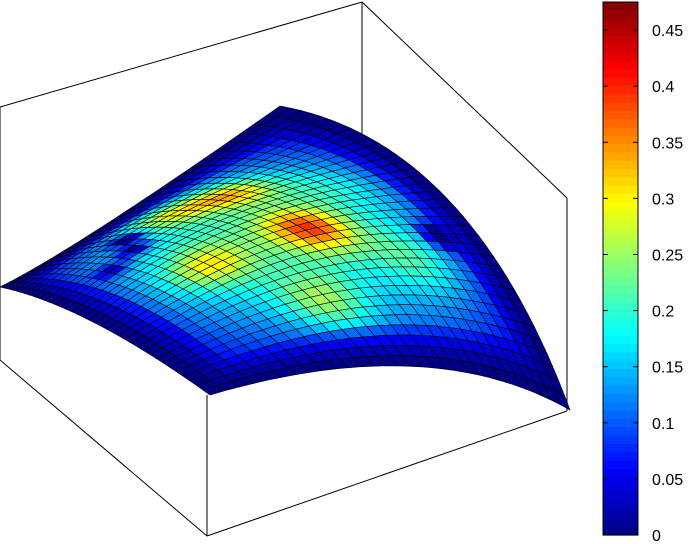 The image size is (691, 544). I want to click on colorbar-tick-label: 0.2, so click(663, 312).